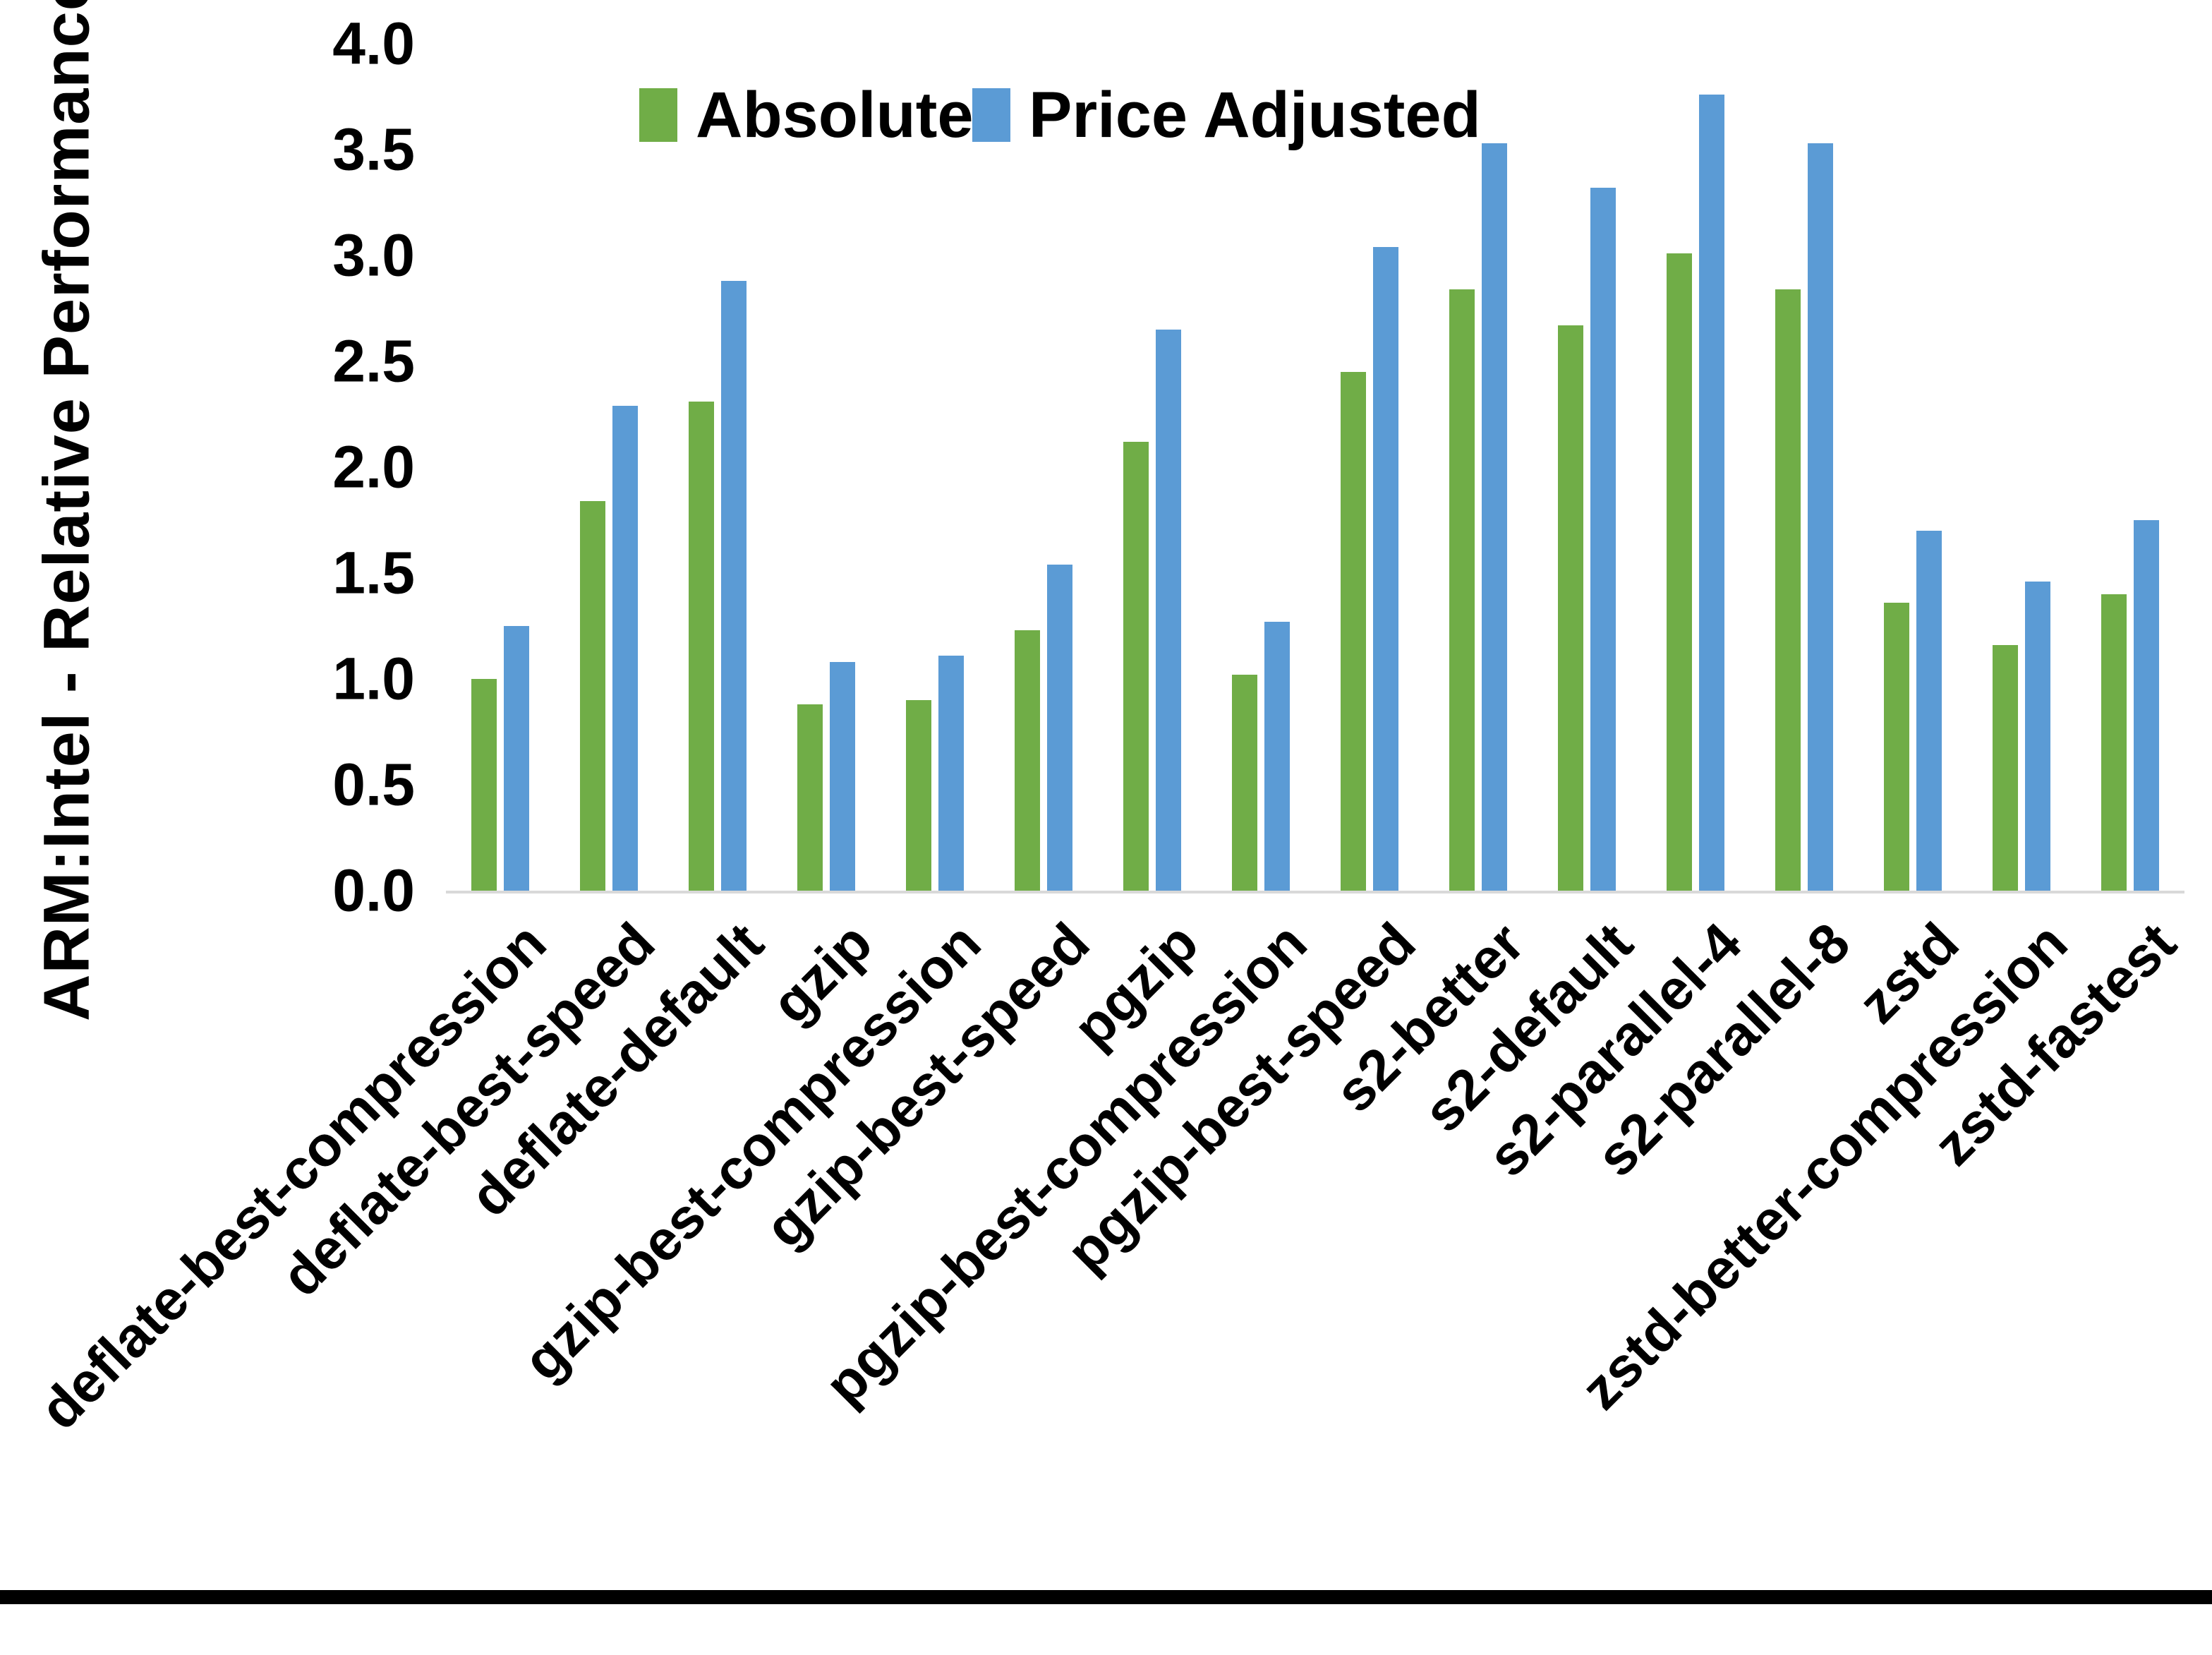  What do you see at coordinates (1244, 783) in the screenshot?
I see `bar-absolute-pgzip-best-compression` at bounding box center [1244, 783].